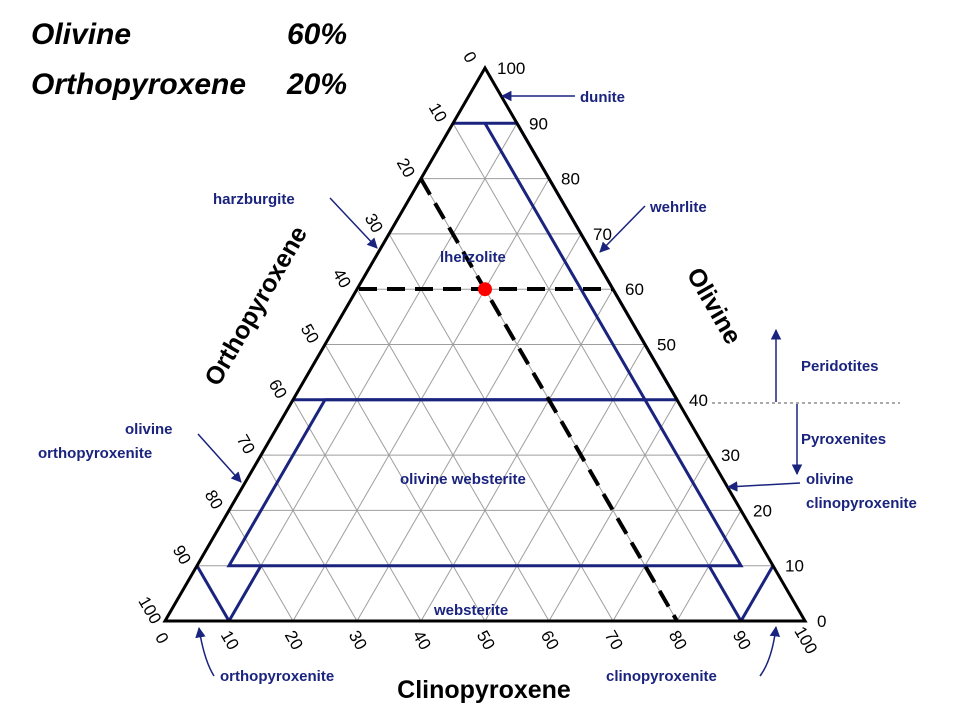  I want to click on orthopyroxenite-label: orthopyroxenite, so click(277, 676).